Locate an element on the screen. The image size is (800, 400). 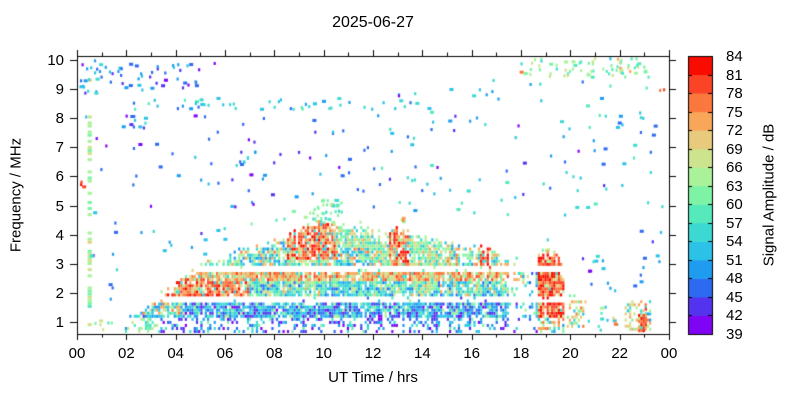
x-axis-label: UT Time / hrs is located at coordinates (373, 377).